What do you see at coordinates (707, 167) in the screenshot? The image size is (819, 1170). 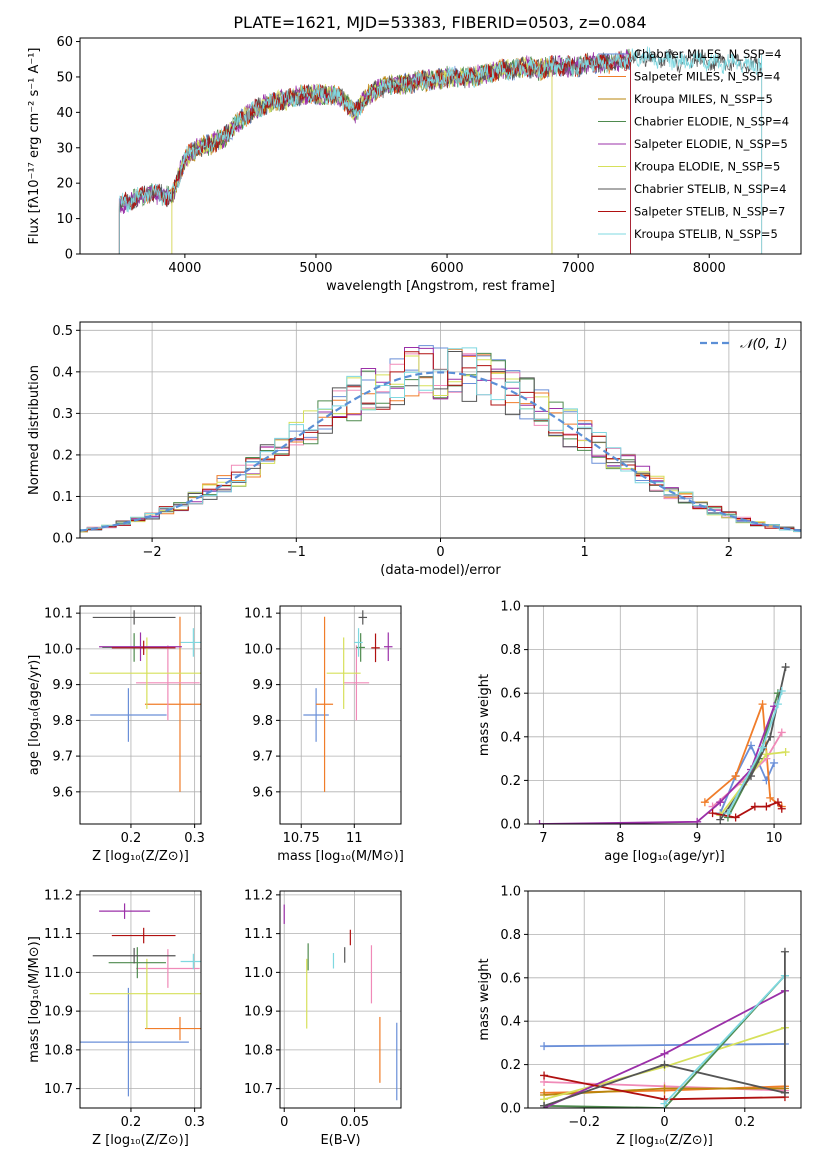 I see `legend-entry-5: Kroupa ELODIE, N_SSP=5` at bounding box center [707, 167].